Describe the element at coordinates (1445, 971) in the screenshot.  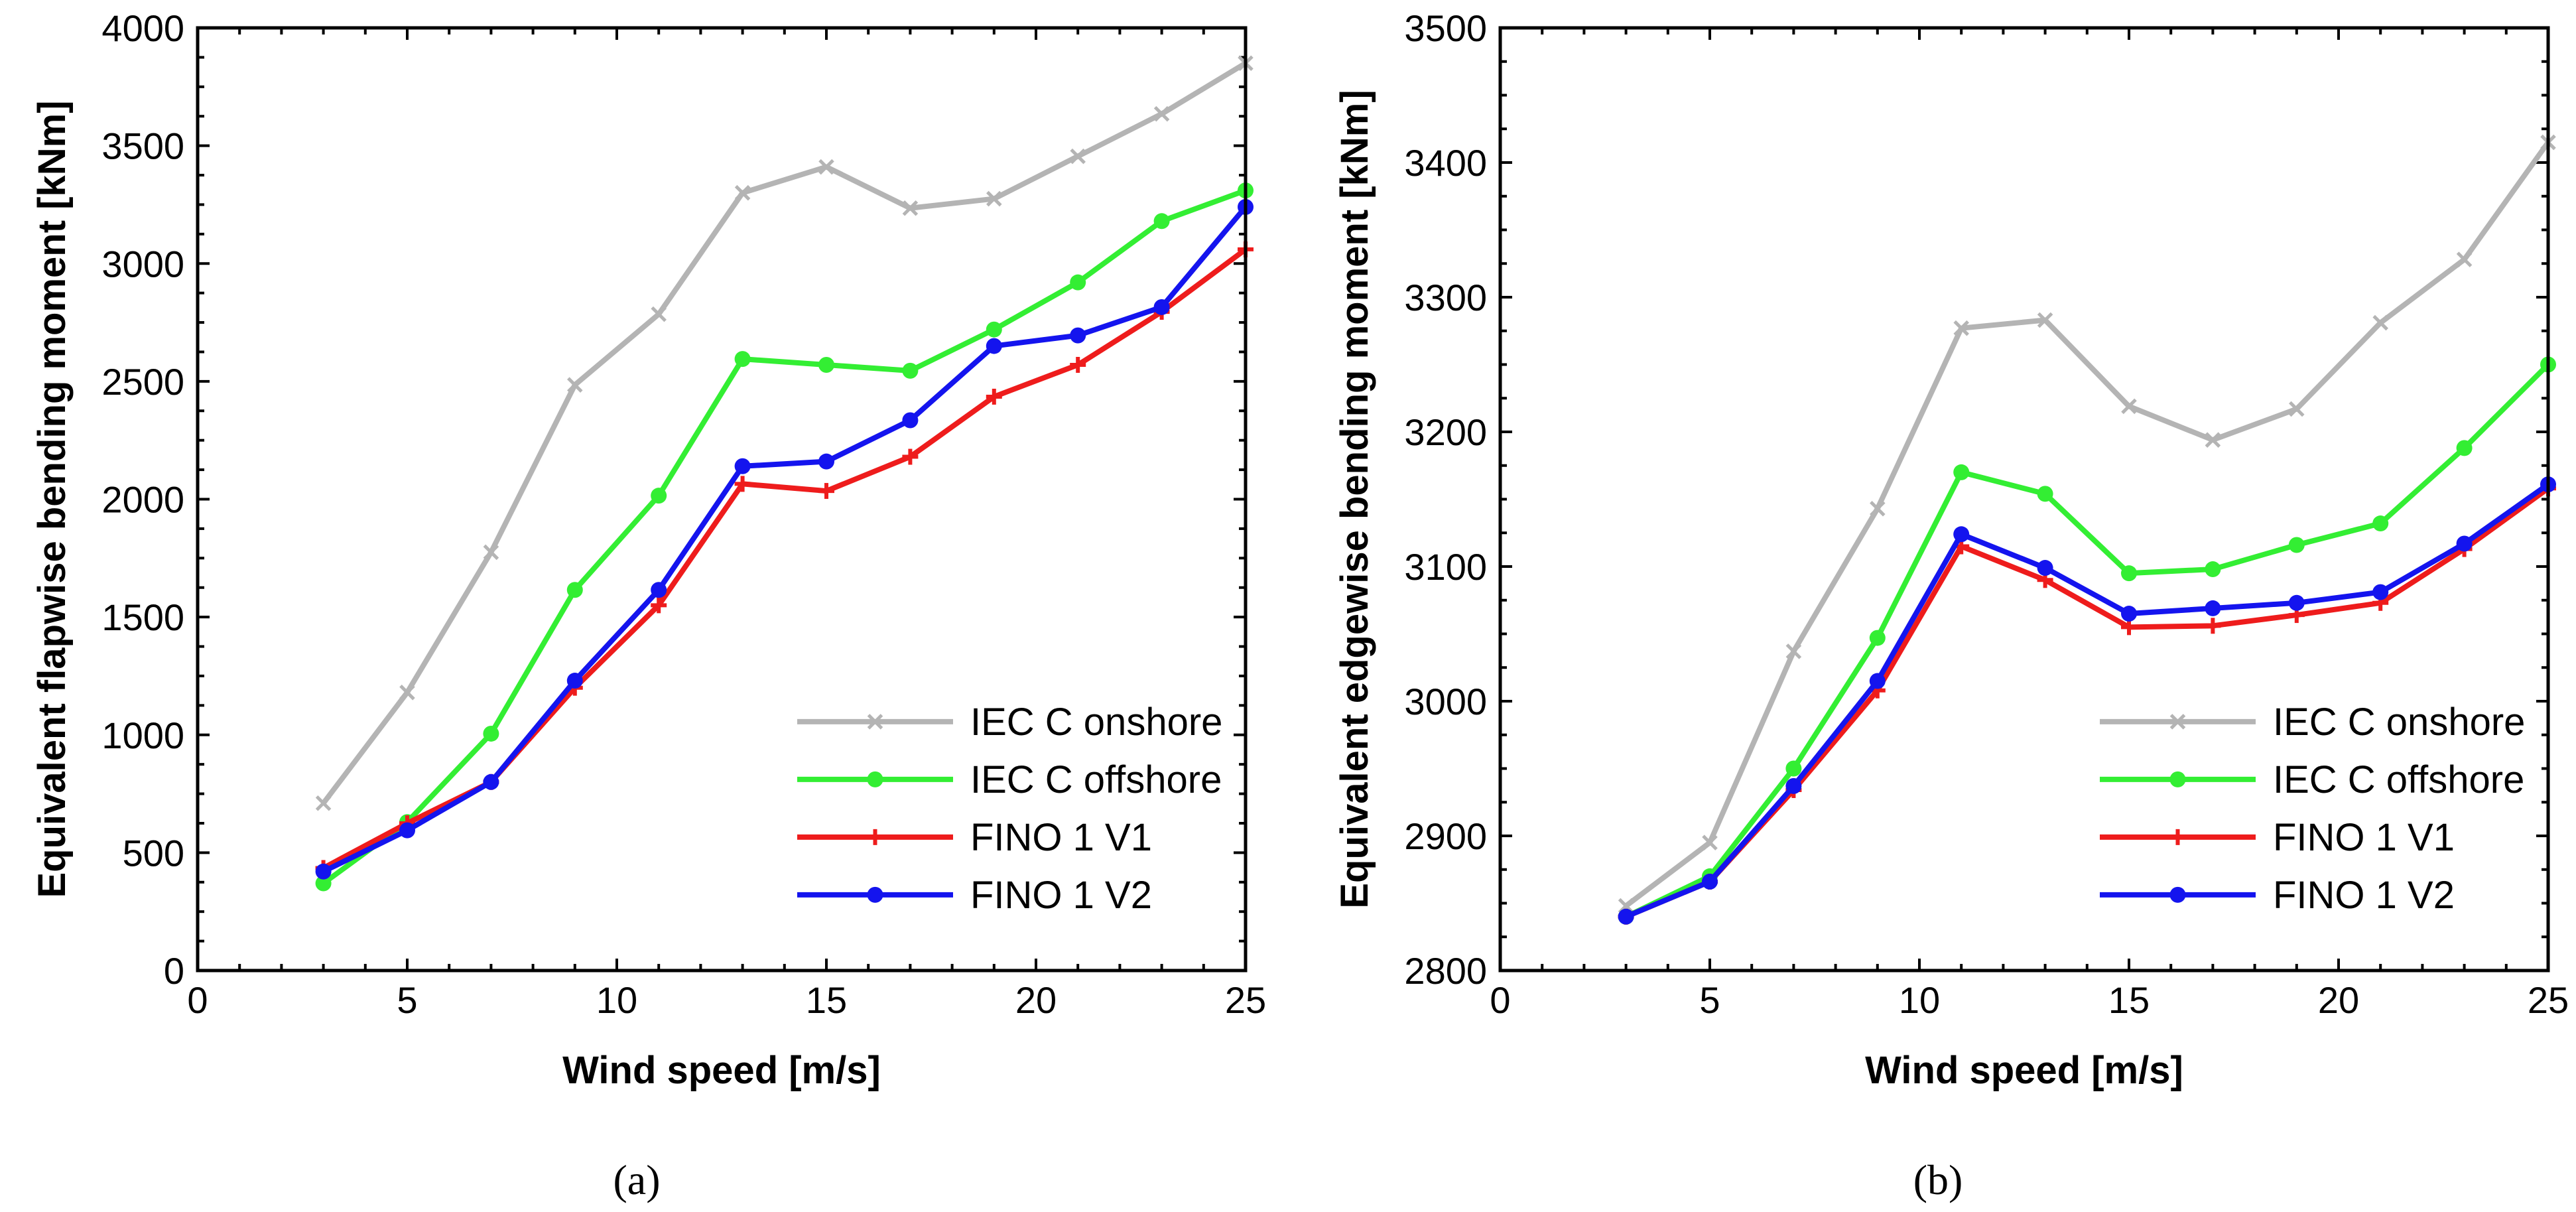
I see `y-tick-label: 2800` at that location.